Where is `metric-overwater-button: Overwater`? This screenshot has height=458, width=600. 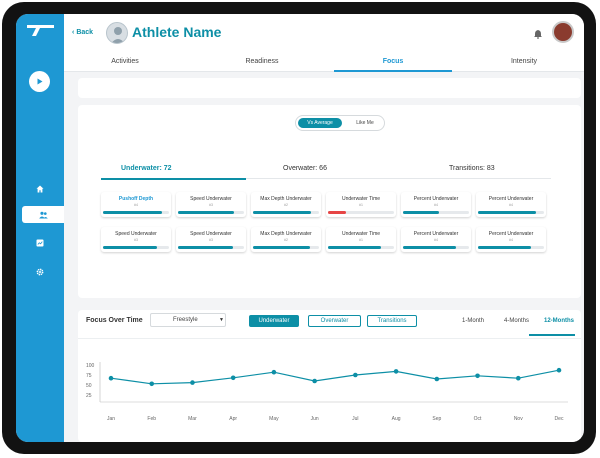 metric-overwater-button: Overwater is located at coordinates (334, 321).